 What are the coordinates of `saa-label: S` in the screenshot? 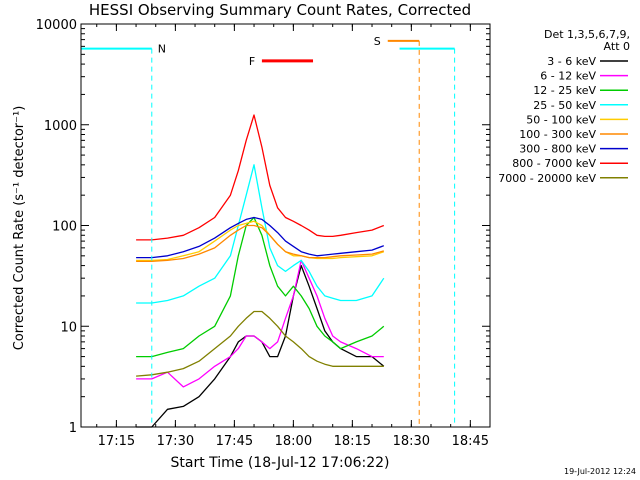 It's located at (377, 41).